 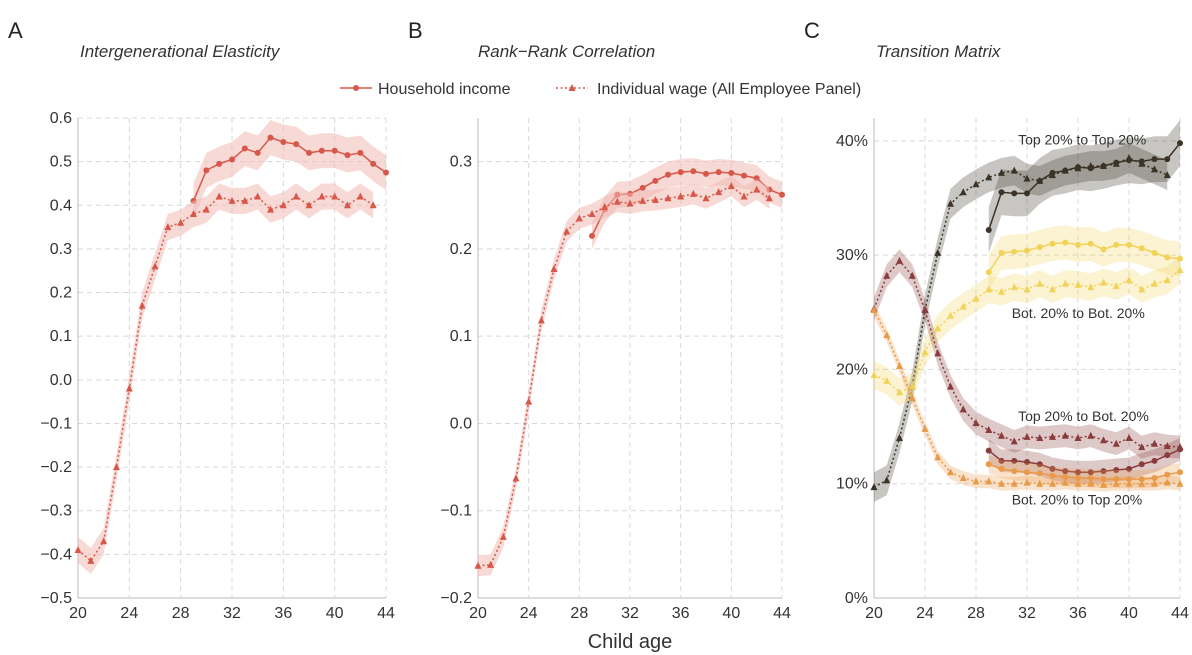 What do you see at coordinates (852, 255) in the screenshot?
I see `y-tick-label: 30%` at bounding box center [852, 255].